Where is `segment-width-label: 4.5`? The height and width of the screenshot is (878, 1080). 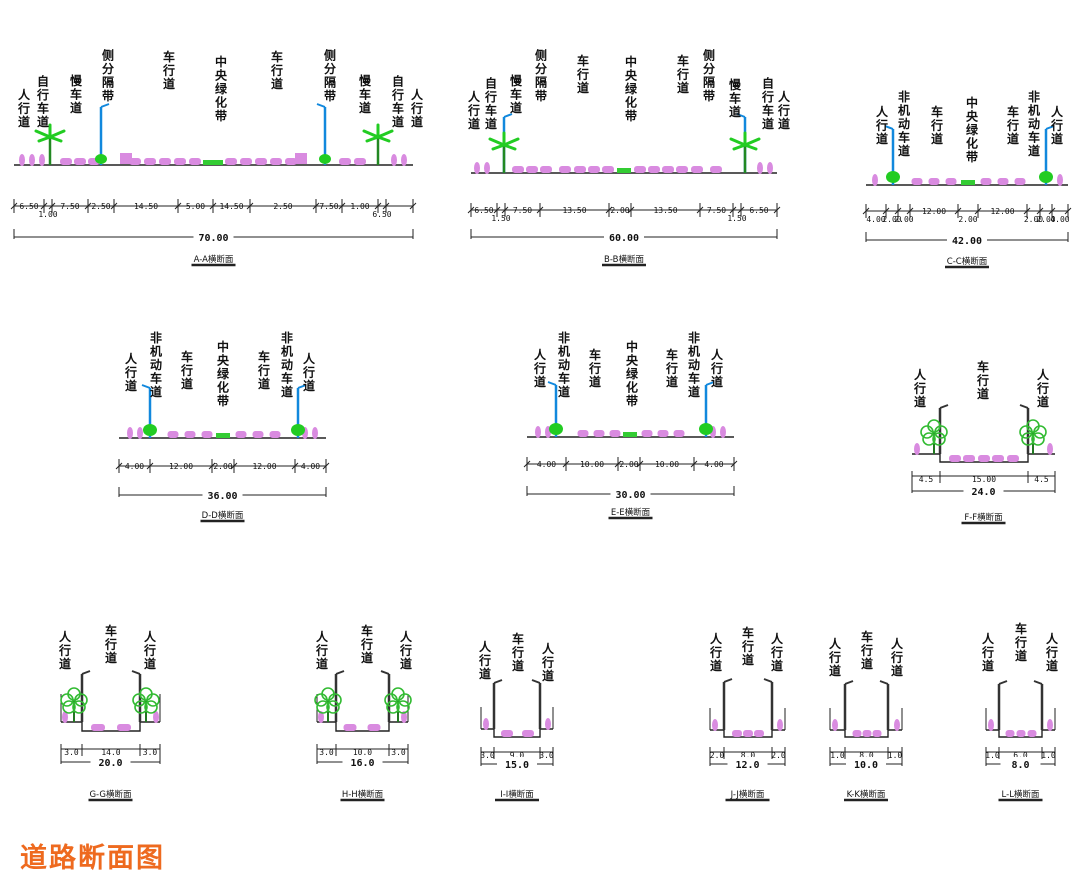
segment-width-label: 4.5 is located at coordinates (926, 479).